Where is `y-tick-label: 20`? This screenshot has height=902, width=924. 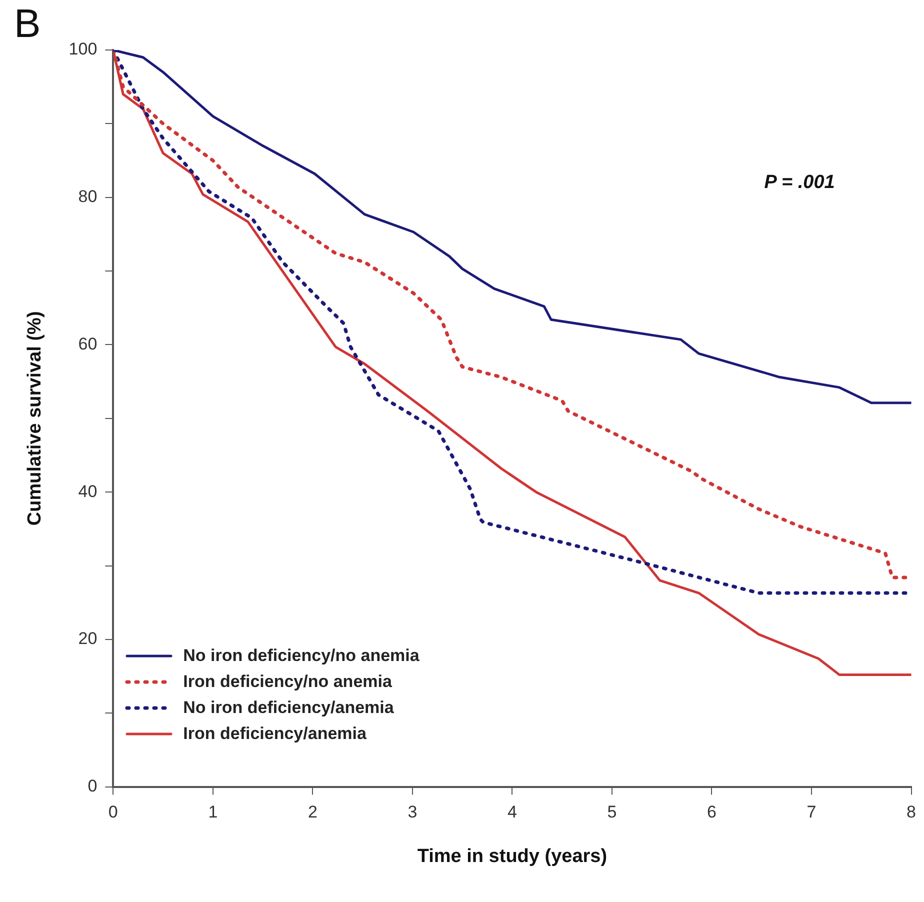 y-tick-label: 20 is located at coordinates (88, 638).